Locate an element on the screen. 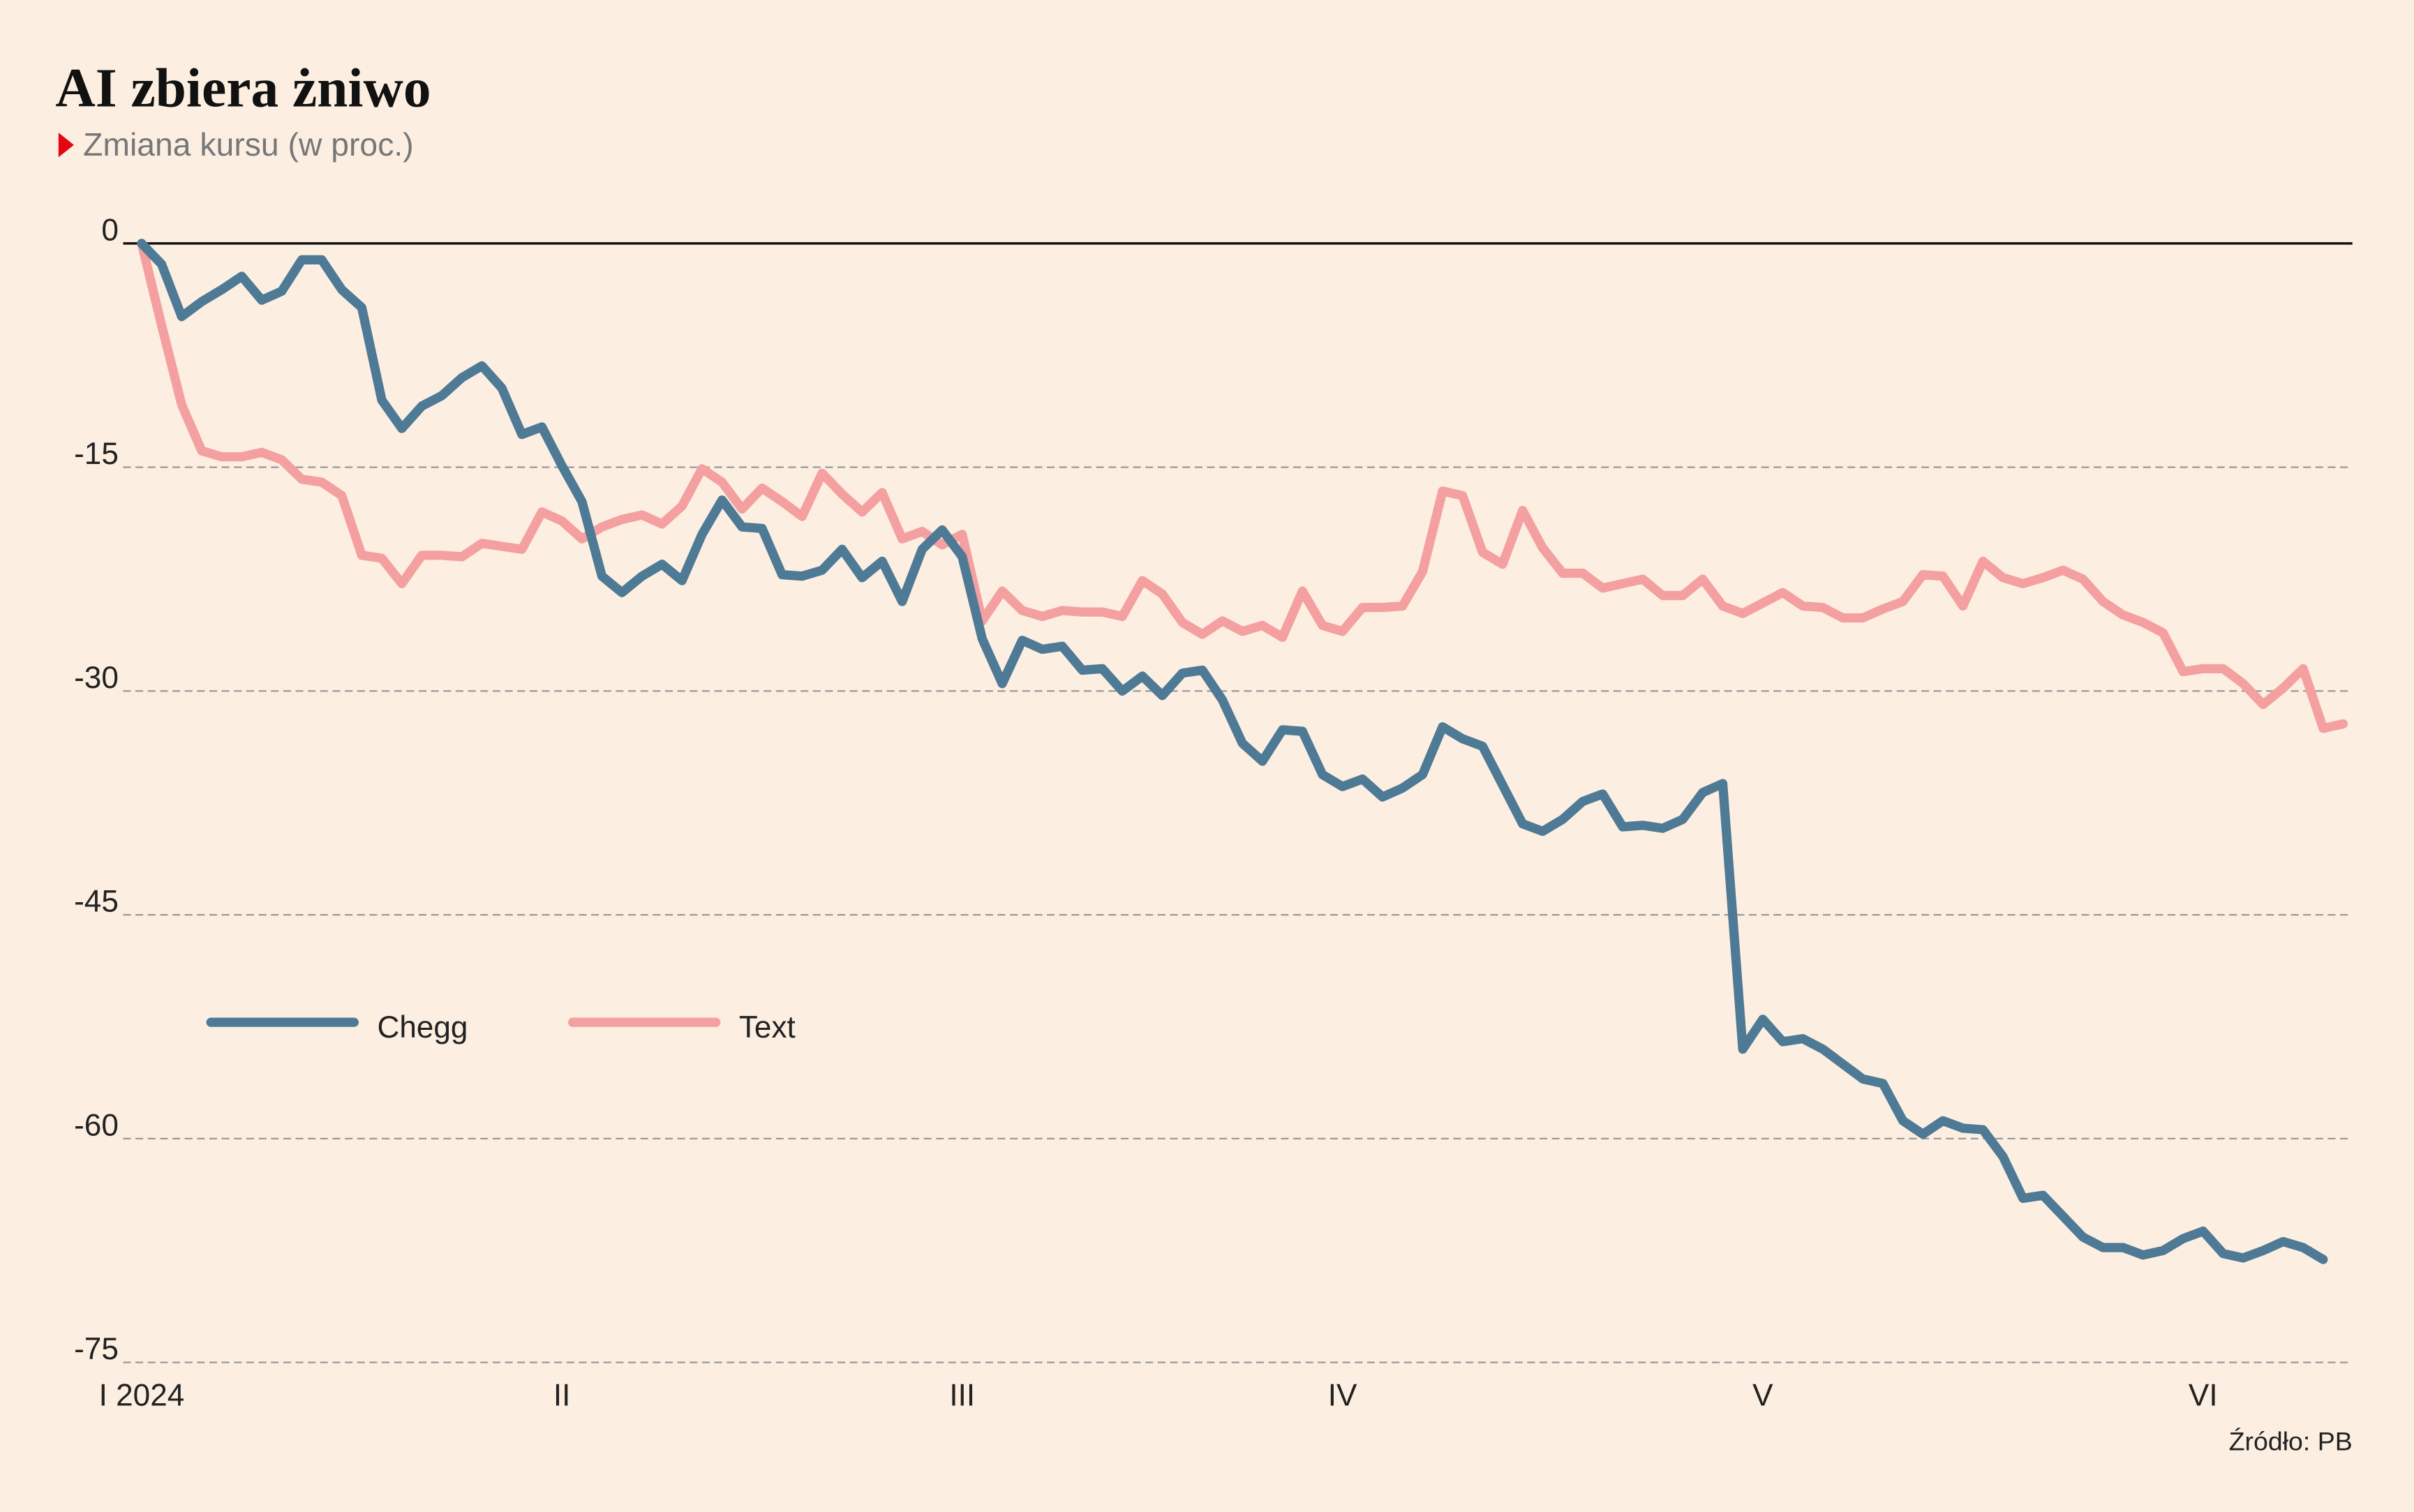  y-tick-label: -75 is located at coordinates (96, 1349).